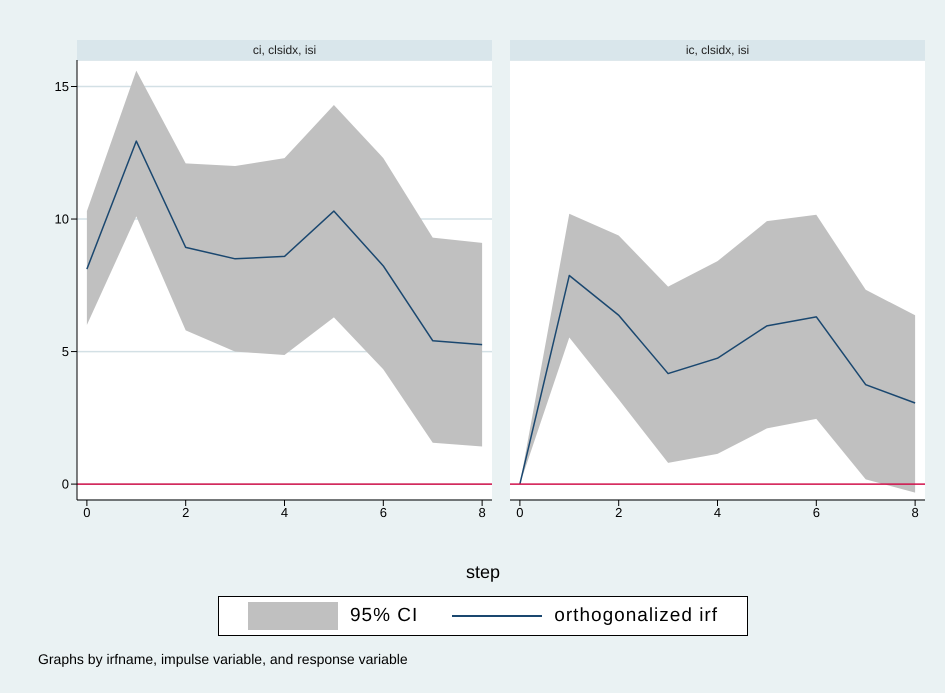 The height and width of the screenshot is (693, 945). Describe the element at coordinates (717, 50) in the screenshot. I see `chart-title: ic, clsidx, isi` at that location.